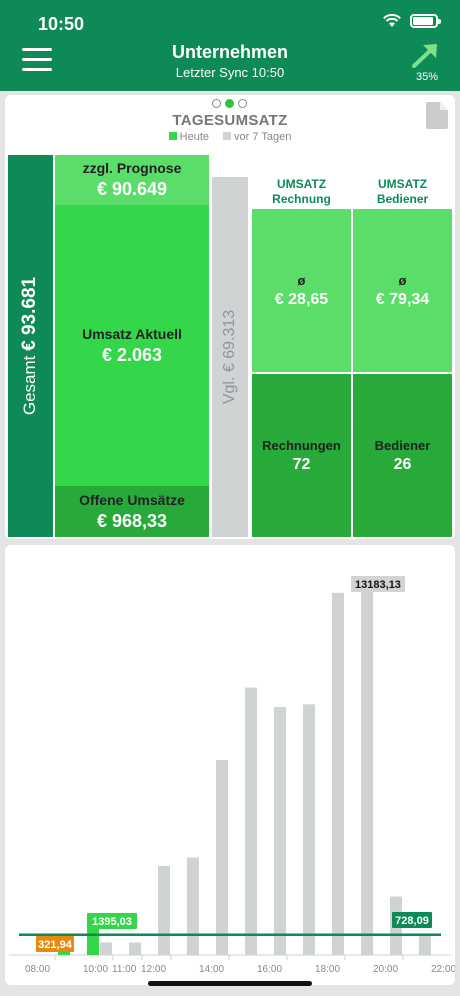 The image size is (460, 996). Describe the element at coordinates (425, 945) in the screenshot. I see `bar-past-21:00` at that location.